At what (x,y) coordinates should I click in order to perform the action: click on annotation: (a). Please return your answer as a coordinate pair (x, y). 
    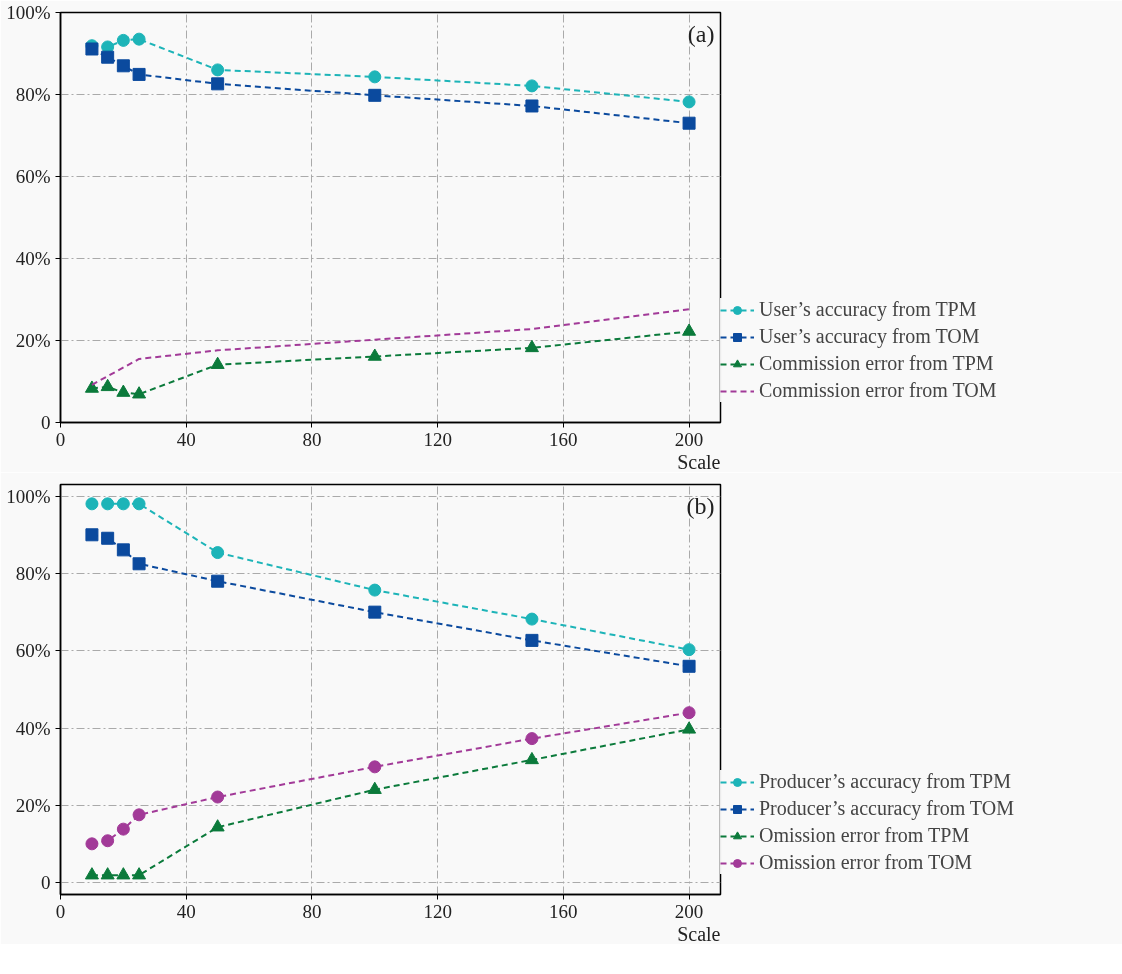
    Looking at the image, I should click on (701, 33).